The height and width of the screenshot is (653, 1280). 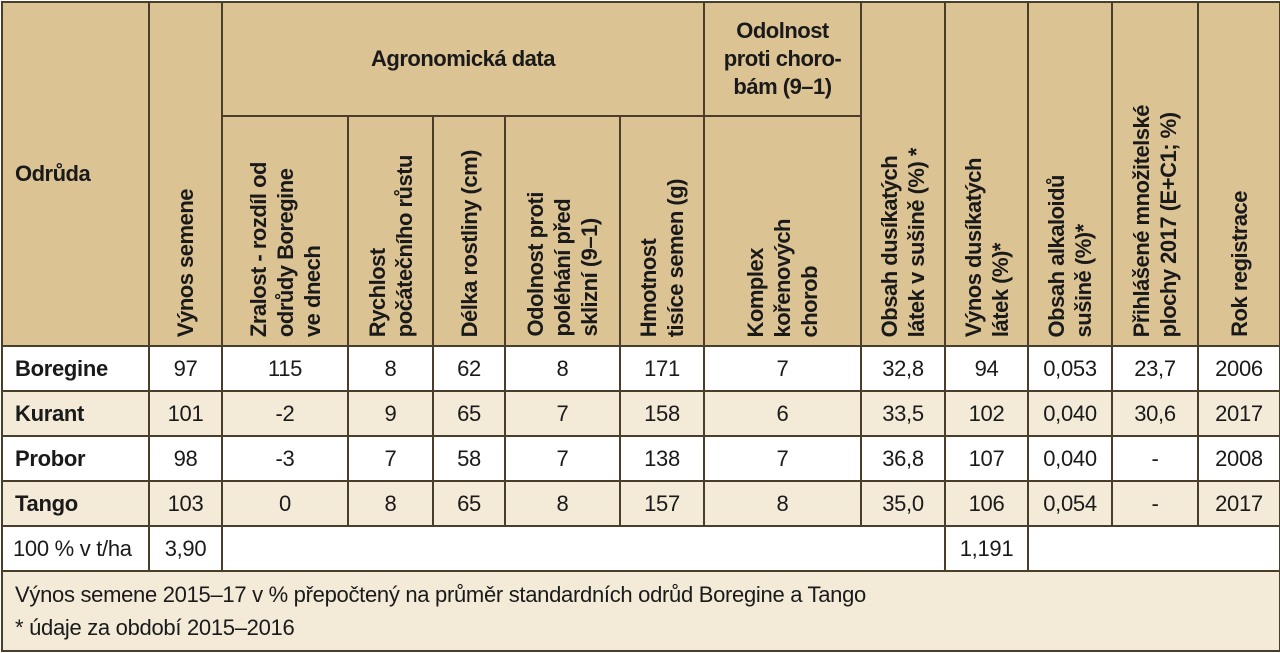 I want to click on cell: 9, so click(x=390, y=413).